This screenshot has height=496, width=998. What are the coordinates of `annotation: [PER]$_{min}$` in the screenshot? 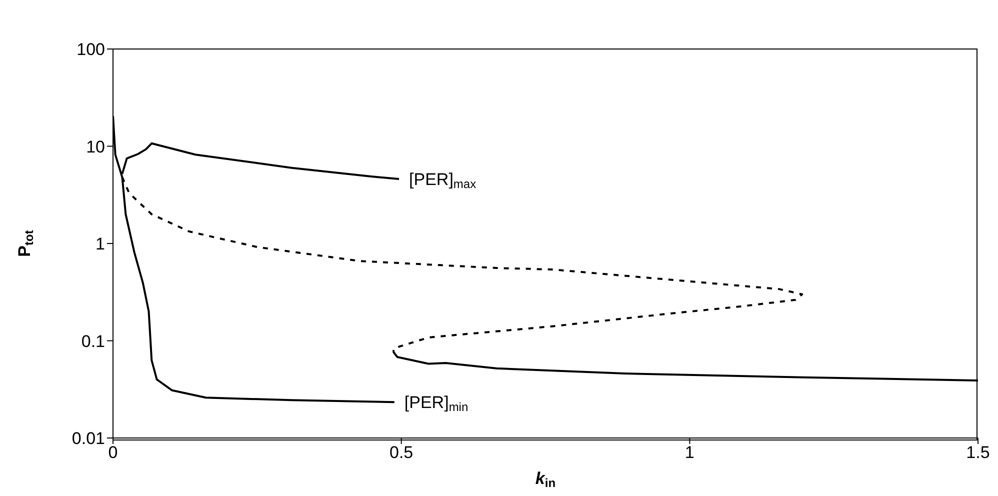 It's located at (436, 403).